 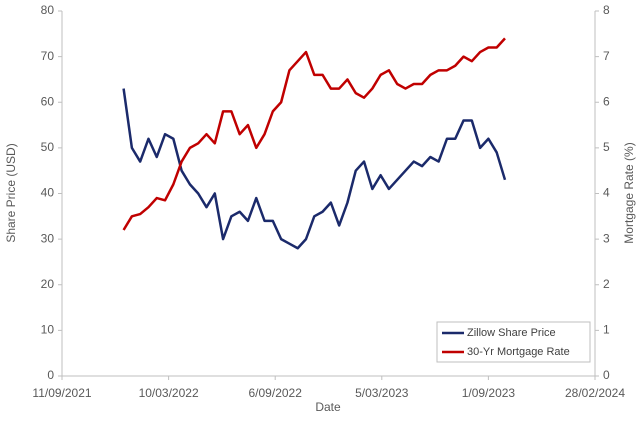 What do you see at coordinates (61, 393) in the screenshot?
I see `x-tick-label: 11/09/2021` at bounding box center [61, 393].